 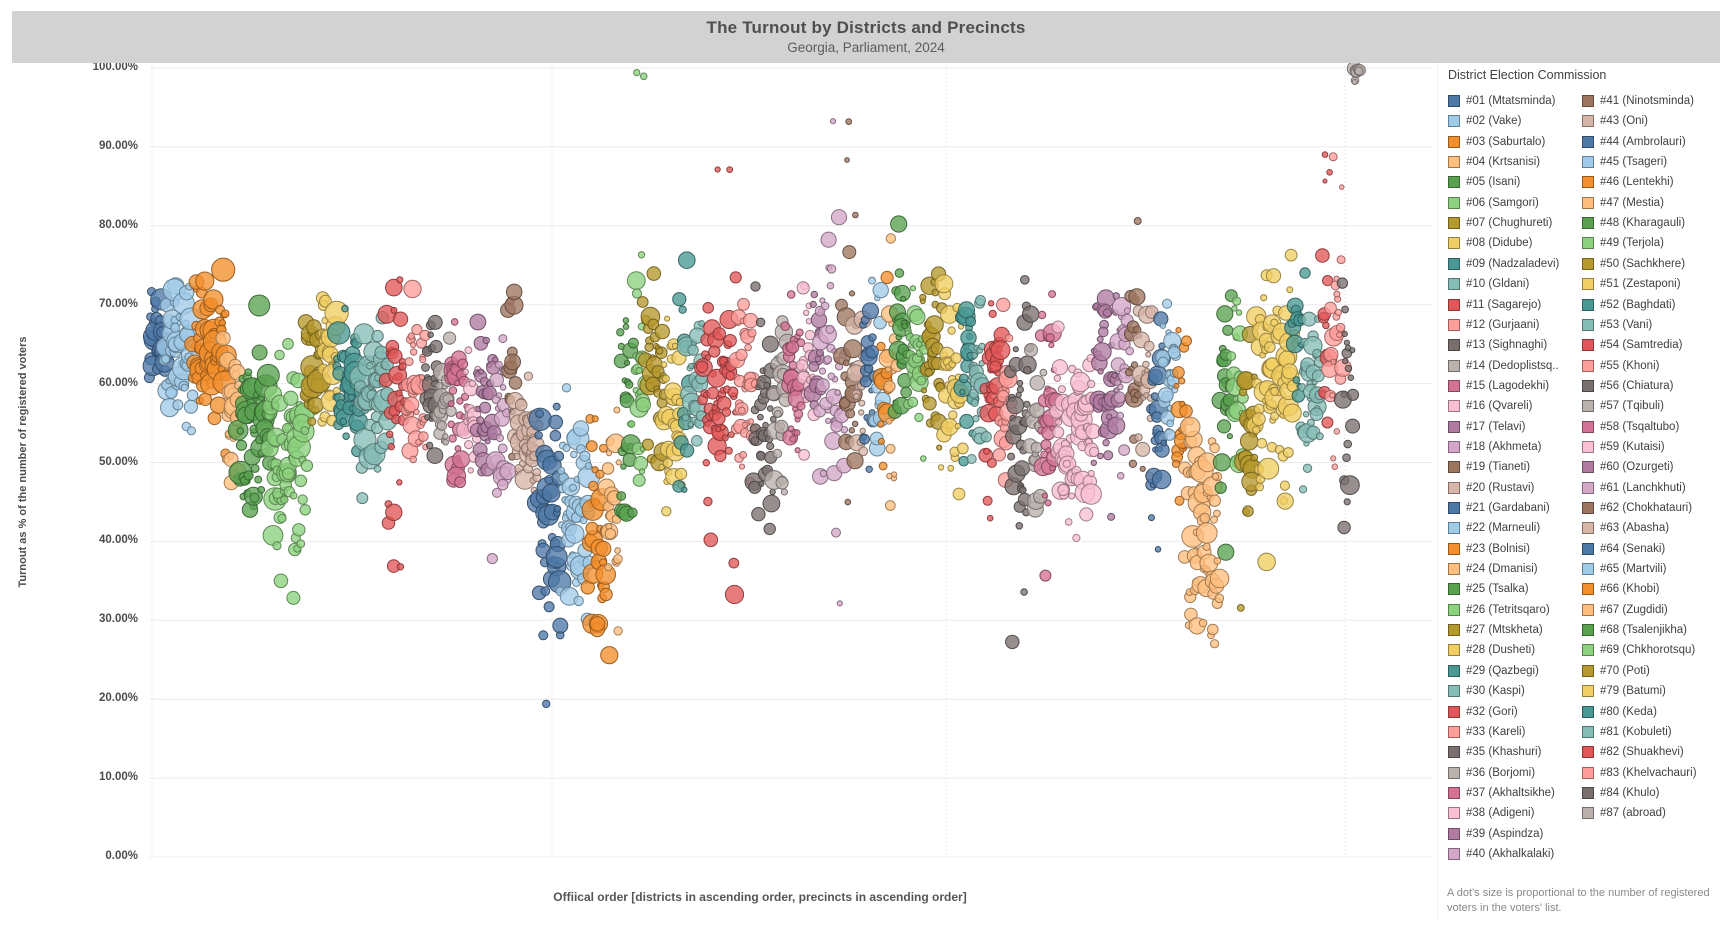 What do you see at coordinates (1495, 834) in the screenshot?
I see `legend-item-39: #39 (Aspindza)` at bounding box center [1495, 834].